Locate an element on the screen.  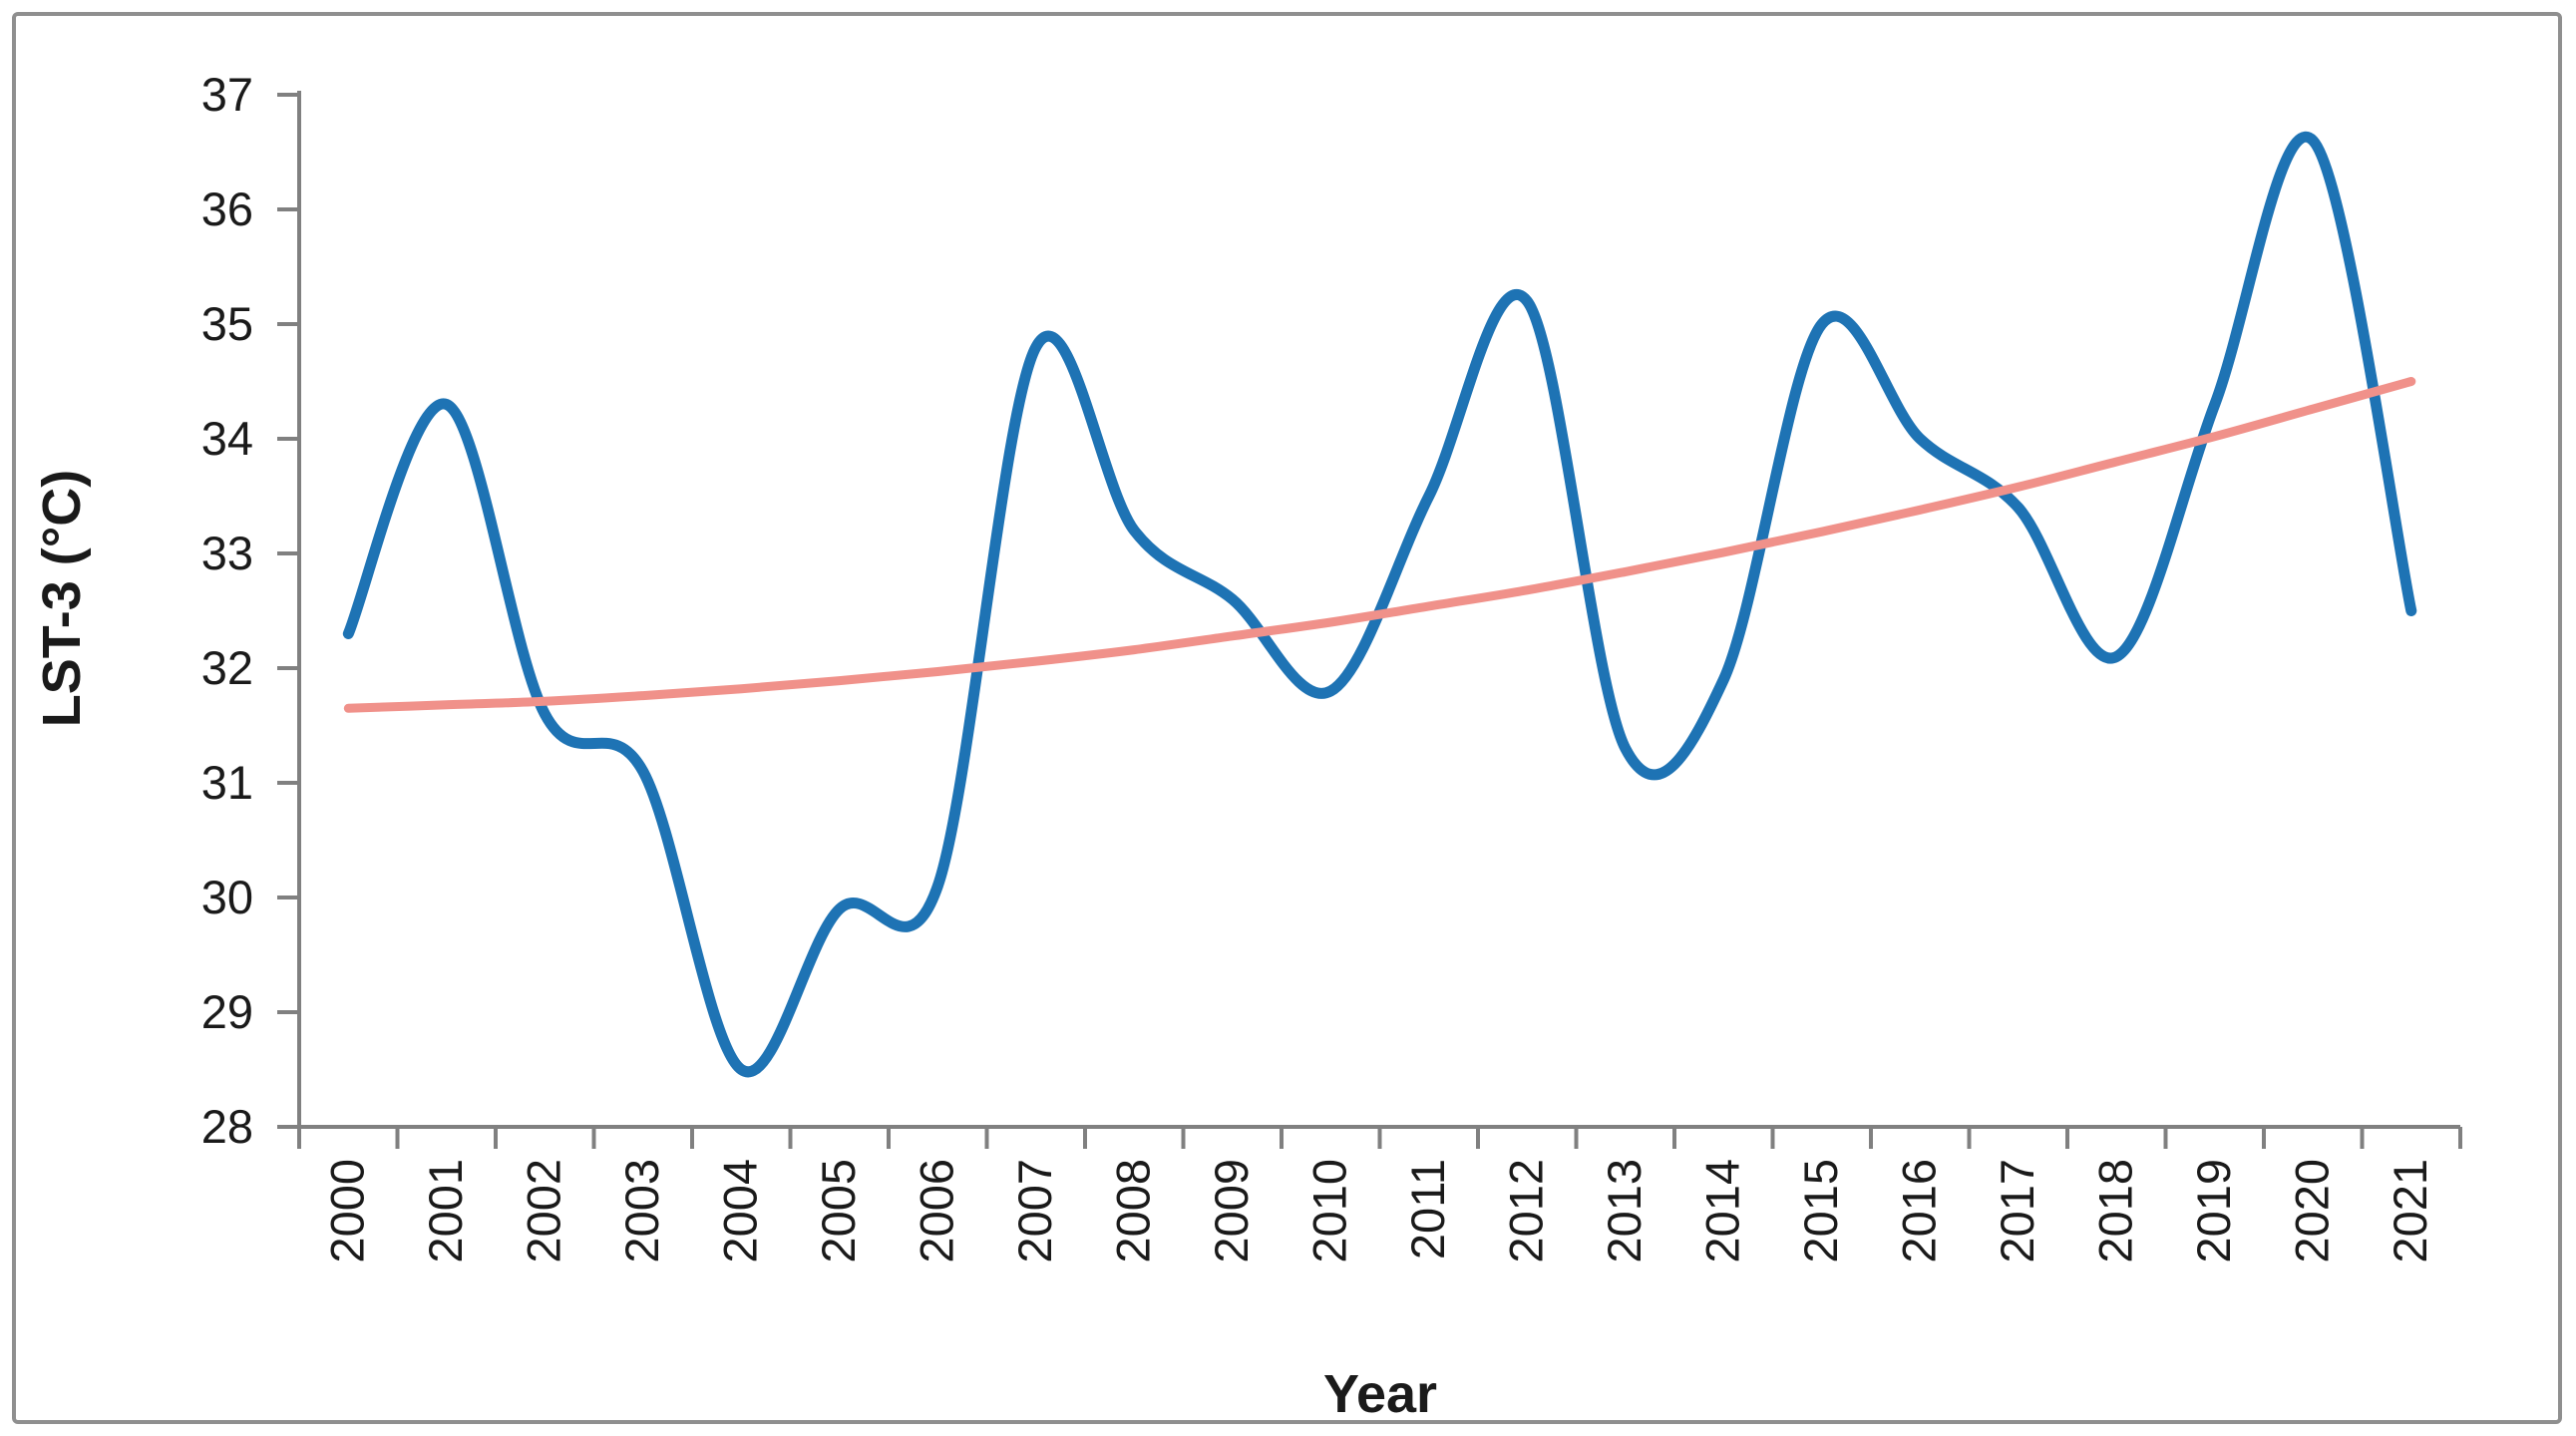
y-tick-label: 32 is located at coordinates (227, 667).